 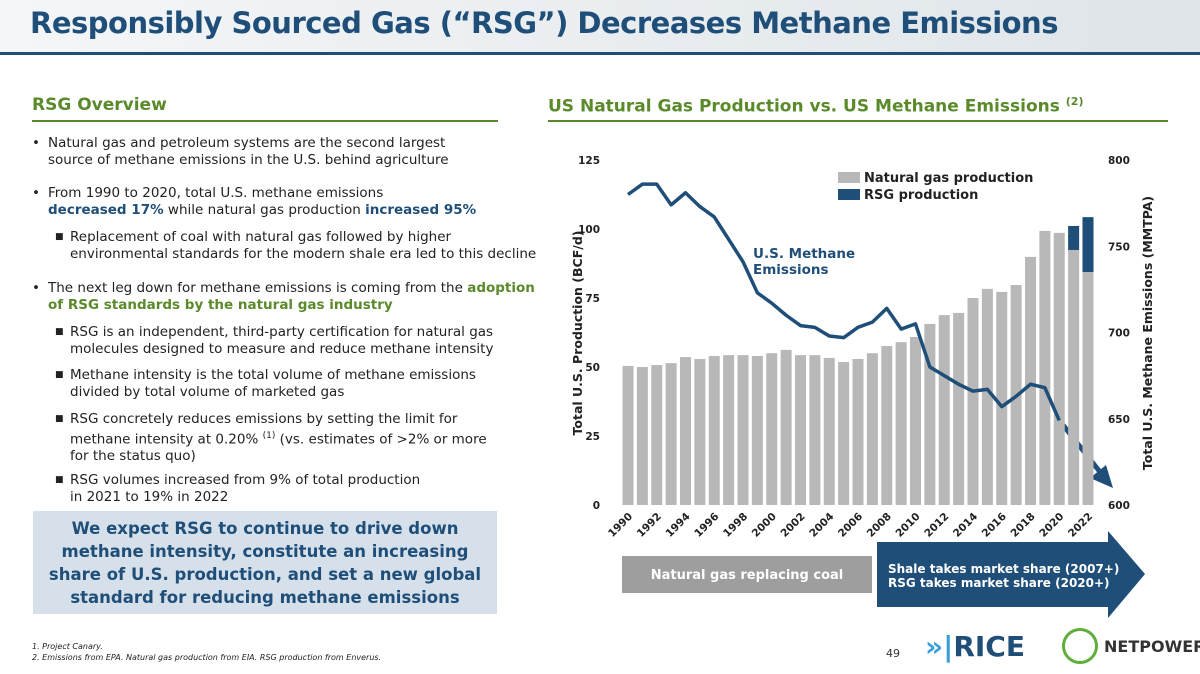 I want to click on y2-tick-label: 750, so click(x=1119, y=247).